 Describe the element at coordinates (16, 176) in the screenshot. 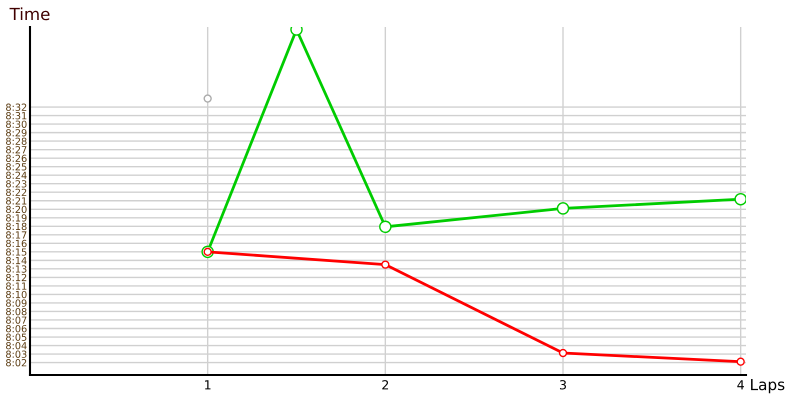

I see `y-tick-label: 8:24` at that location.